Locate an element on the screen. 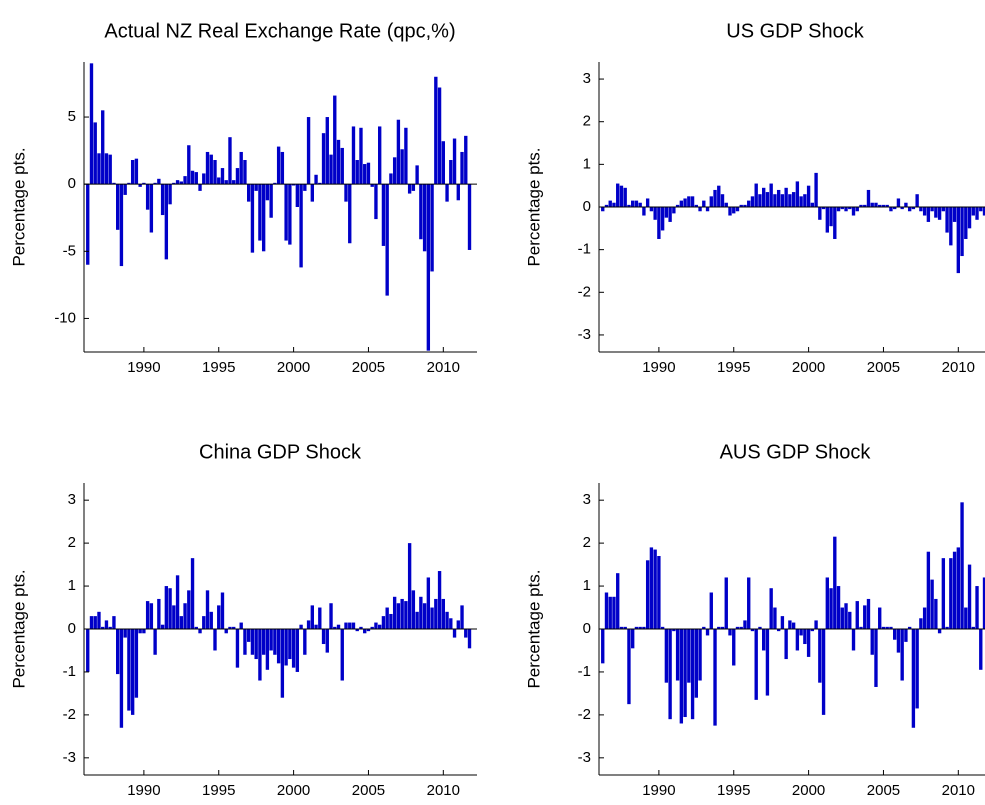  y-tick-label: 0 is located at coordinates (72, 628).